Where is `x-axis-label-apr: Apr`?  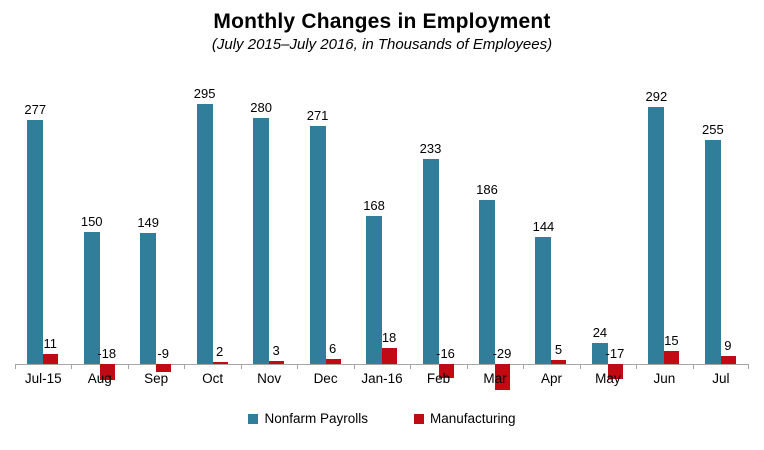
x-axis-label-apr: Apr is located at coordinates (551, 378).